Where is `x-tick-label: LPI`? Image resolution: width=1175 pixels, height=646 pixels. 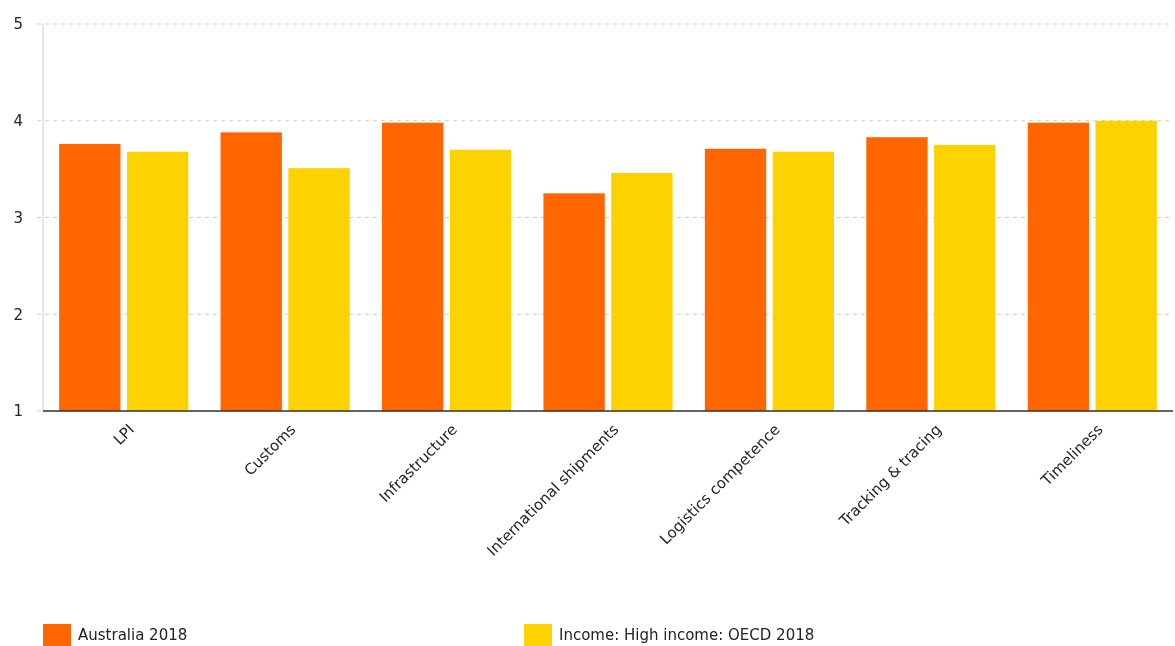
x-tick-label: LPI is located at coordinates (123, 434).